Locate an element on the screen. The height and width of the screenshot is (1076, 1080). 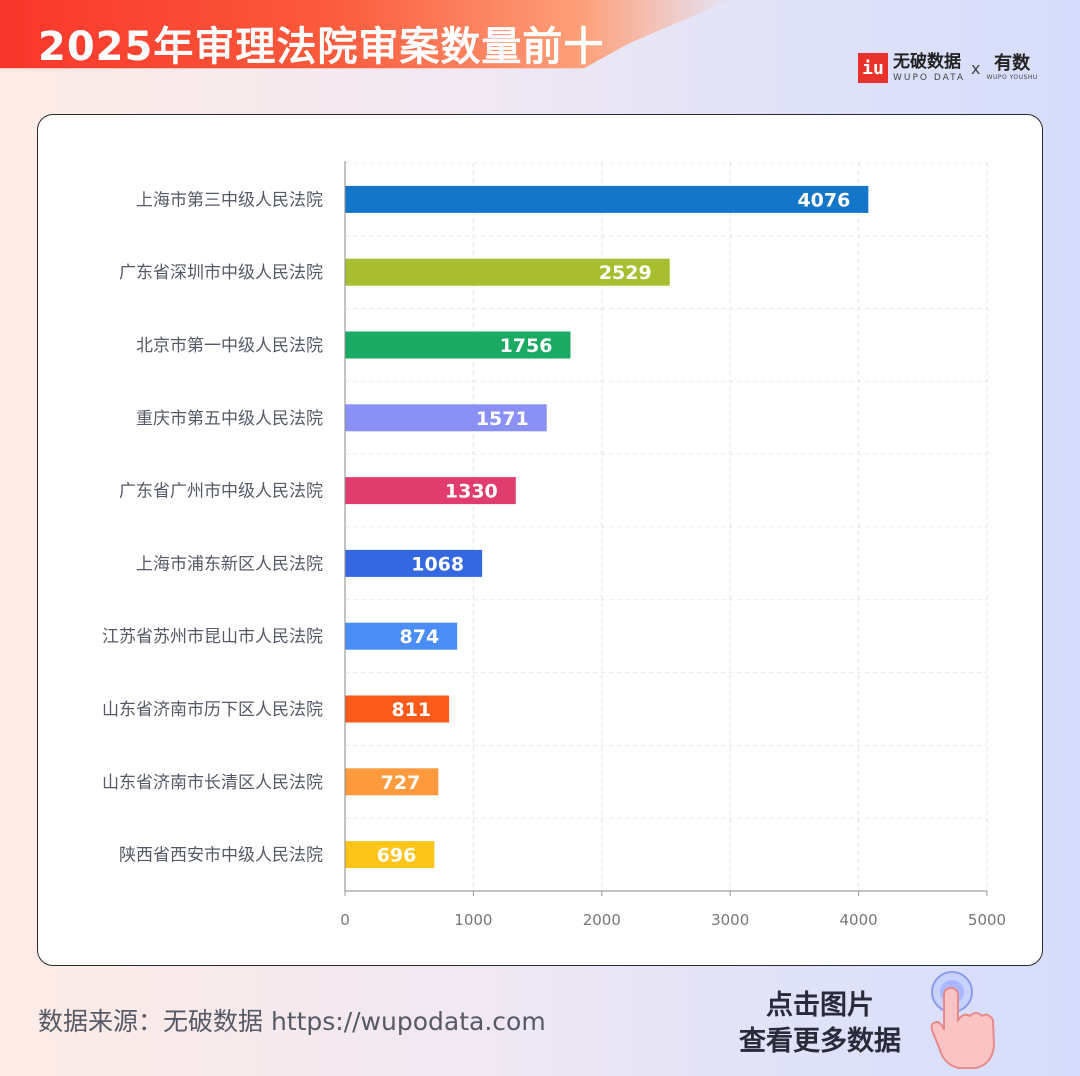
logo-mark-icon: iu is located at coordinates (873, 68).